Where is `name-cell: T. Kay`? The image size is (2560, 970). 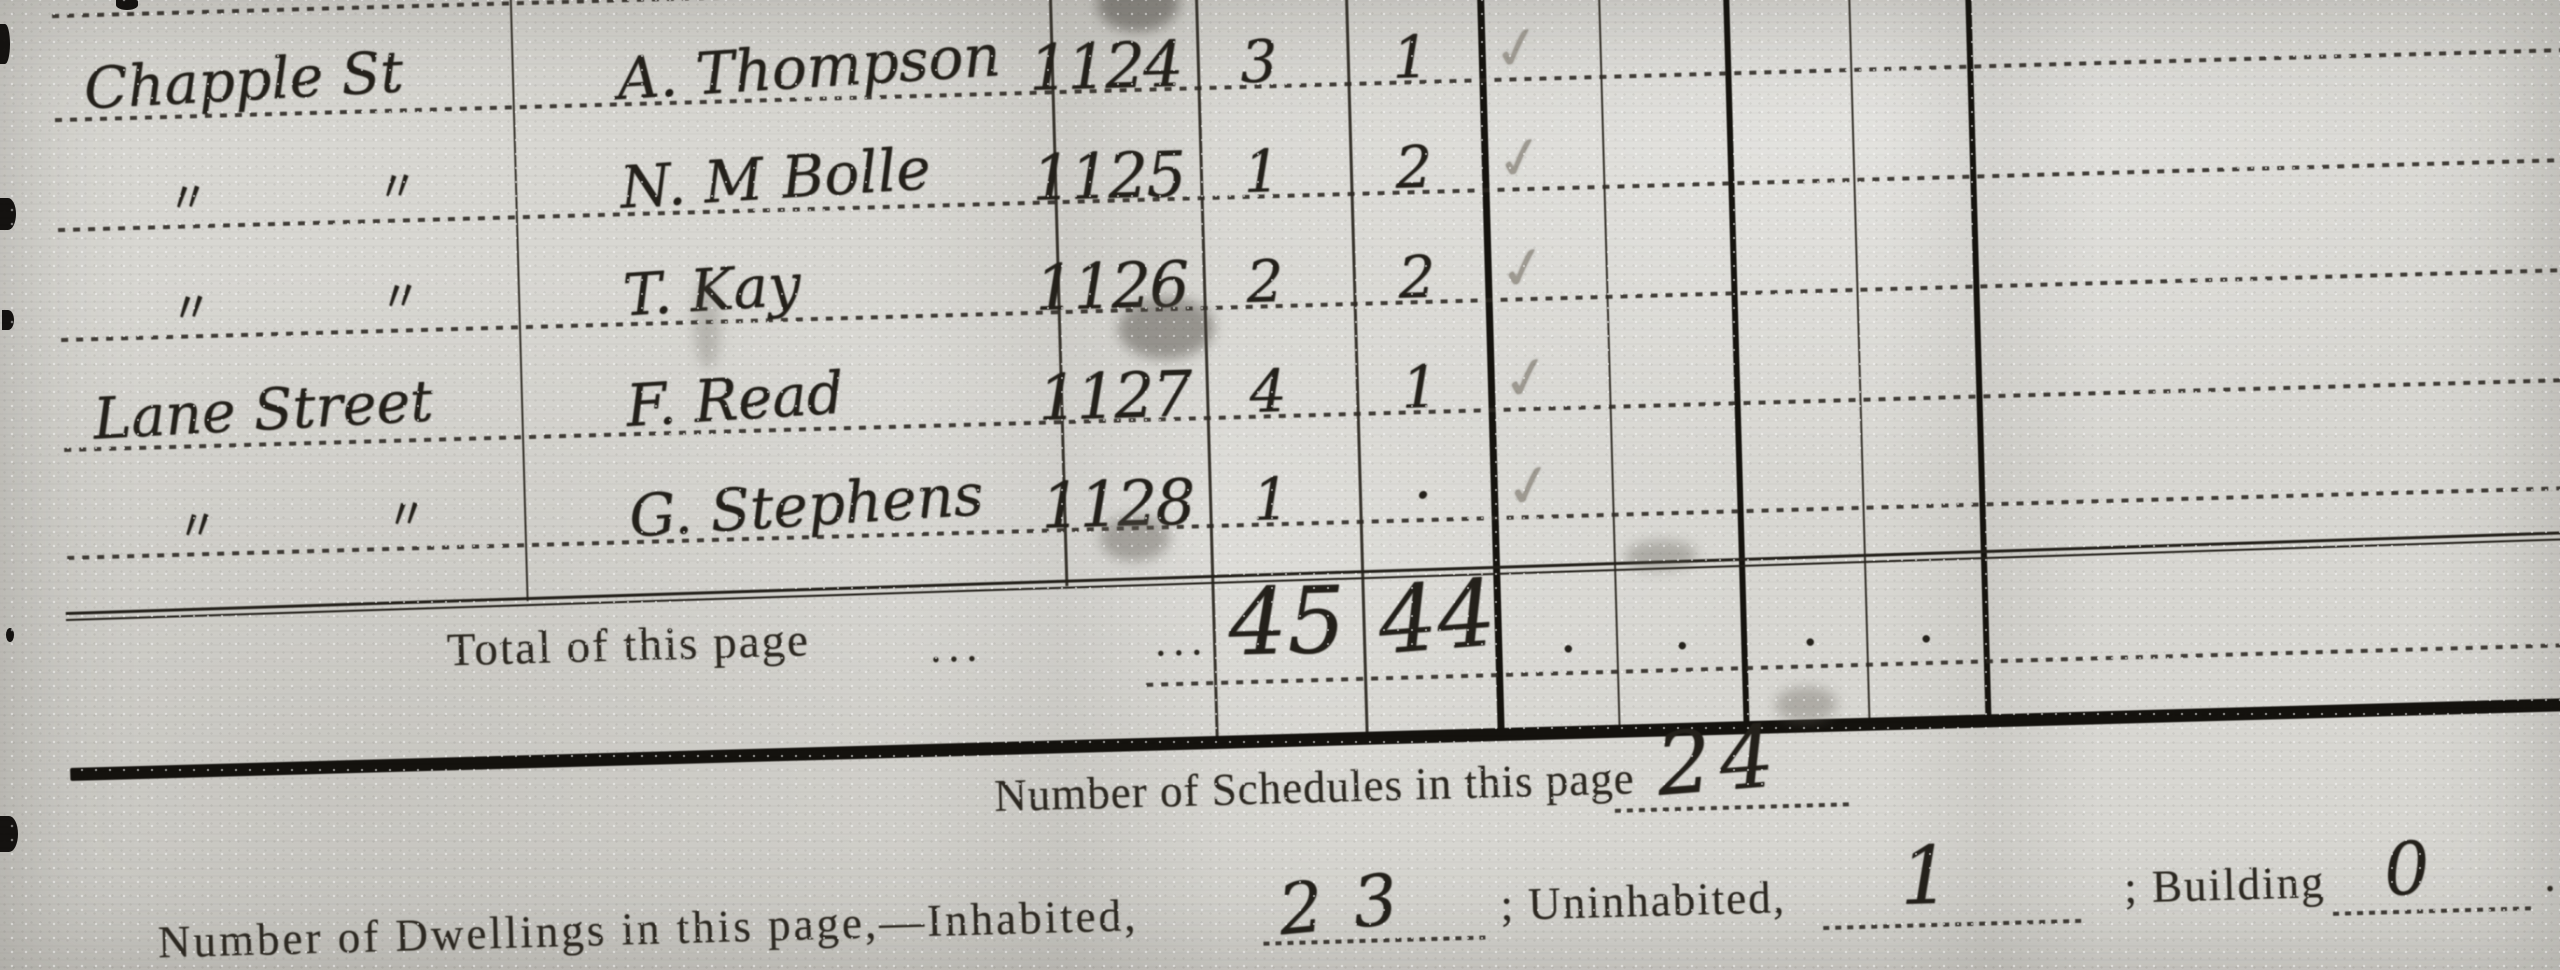
name-cell: T. Kay is located at coordinates (712, 290).